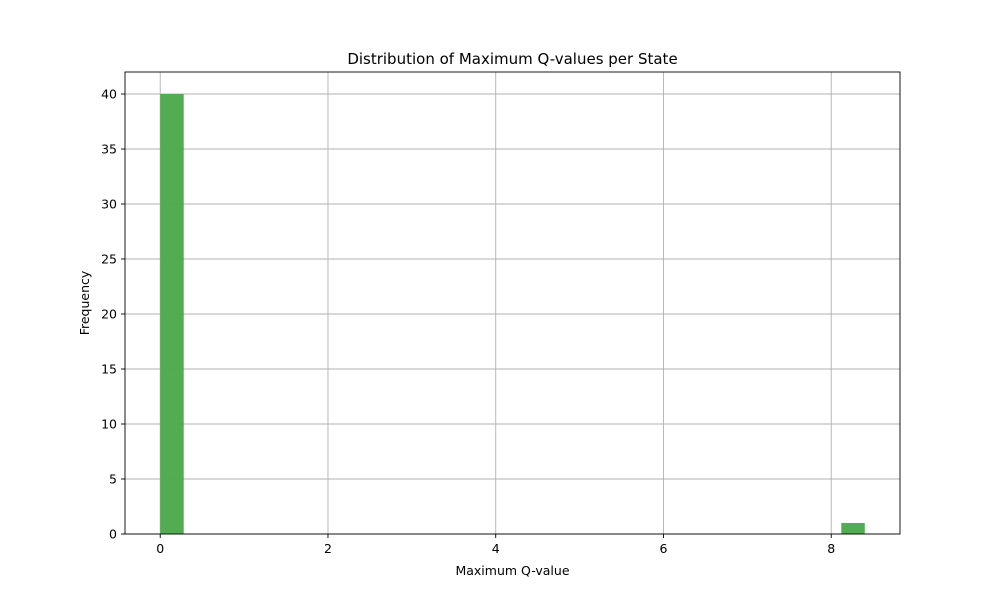 The width and height of the screenshot is (1000, 600). I want to click on y-tick-label: 25, so click(109, 259).